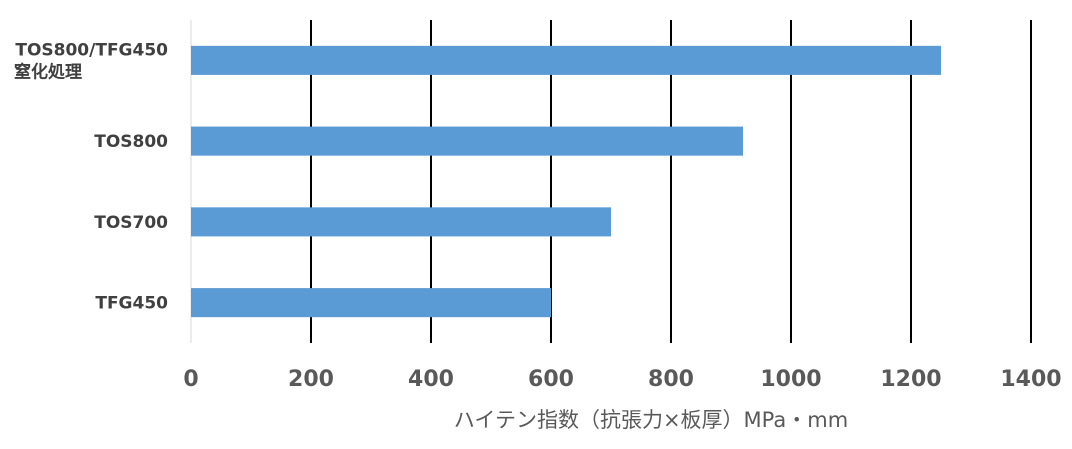  I want to click on x-tick-label: 1400, so click(1030, 379).